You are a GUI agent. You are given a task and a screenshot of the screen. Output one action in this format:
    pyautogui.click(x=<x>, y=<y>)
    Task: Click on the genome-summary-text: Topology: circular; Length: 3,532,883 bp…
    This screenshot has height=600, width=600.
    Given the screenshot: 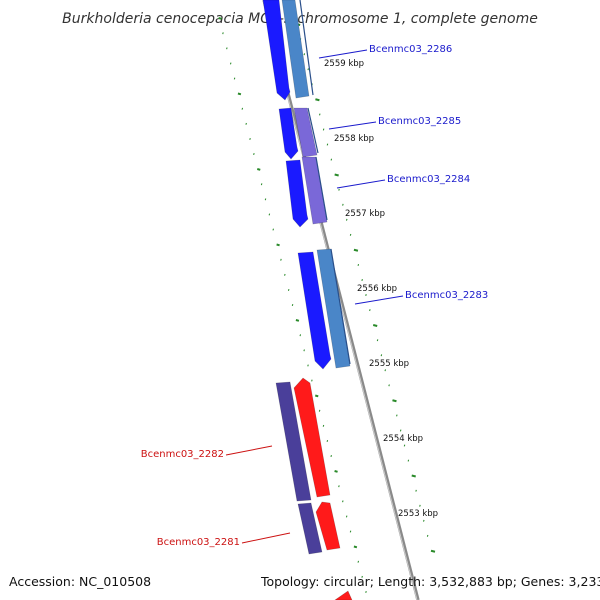 What is the action you would take?
    pyautogui.click(x=430, y=581)
    